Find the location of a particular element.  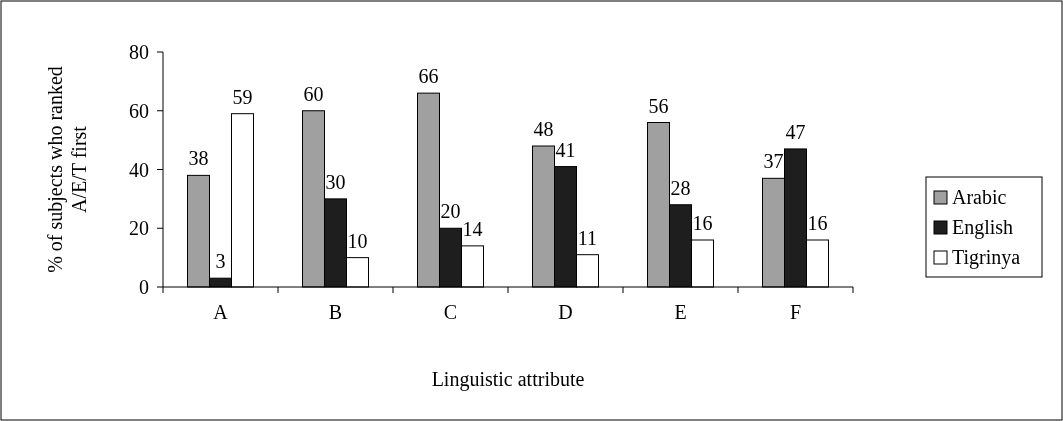

data-label: 47 is located at coordinates (795, 131).